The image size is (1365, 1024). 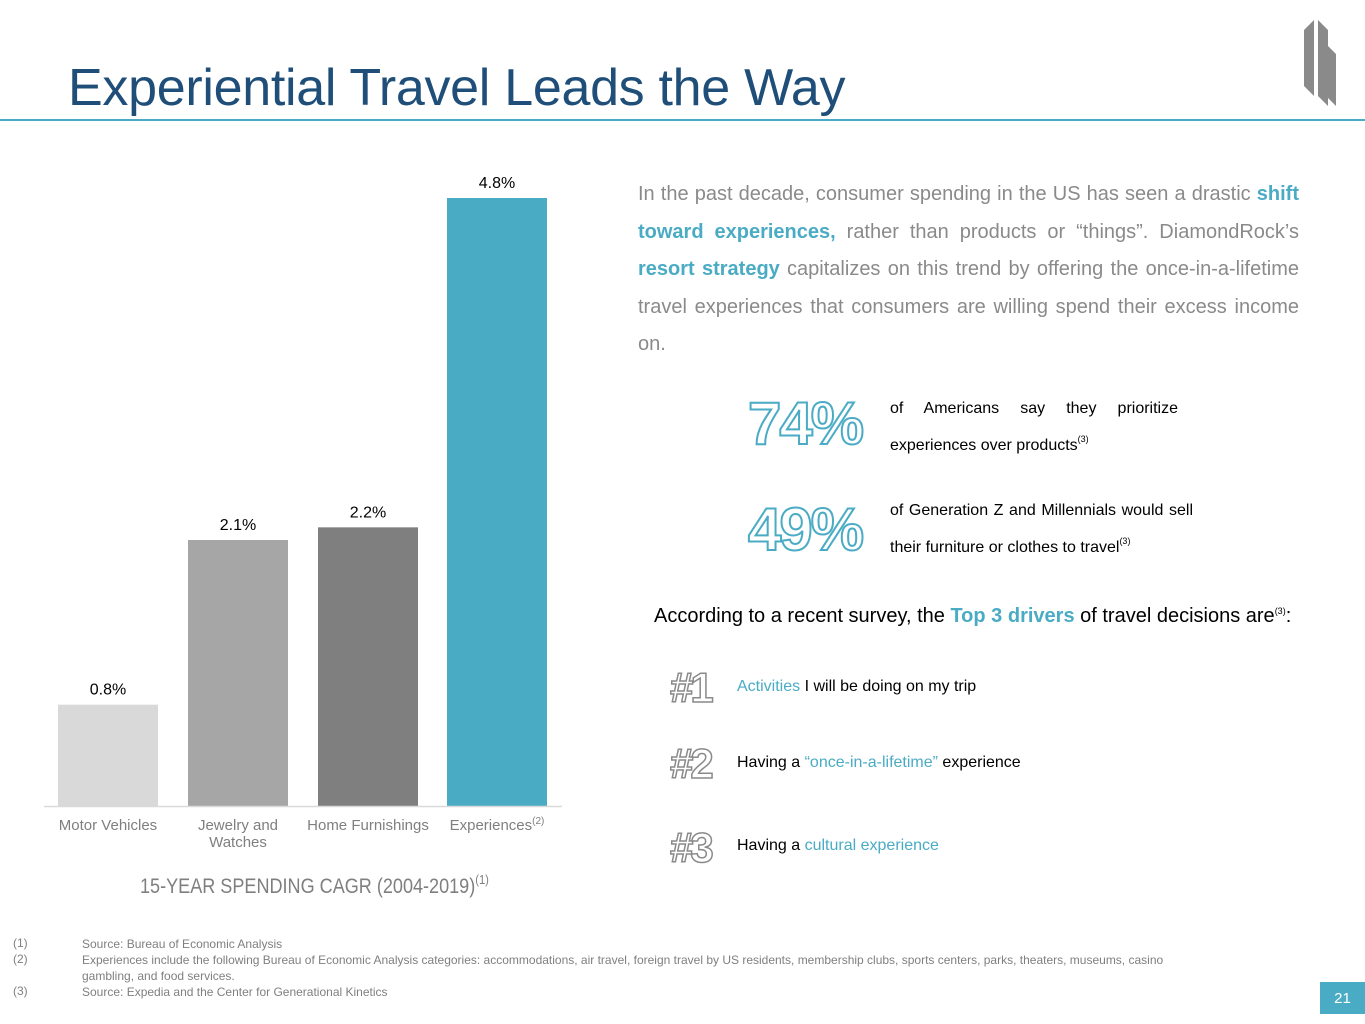 What do you see at coordinates (482, 879) in the screenshot?
I see `chart-title-footnote: (1)` at bounding box center [482, 879].